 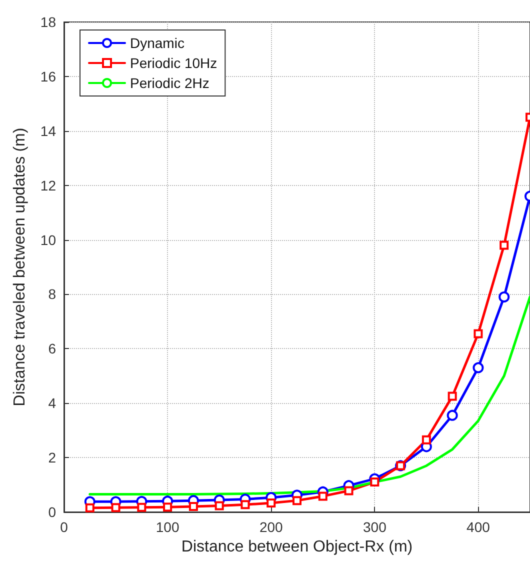 I want to click on y-tick-label: 6, so click(x=52, y=348).